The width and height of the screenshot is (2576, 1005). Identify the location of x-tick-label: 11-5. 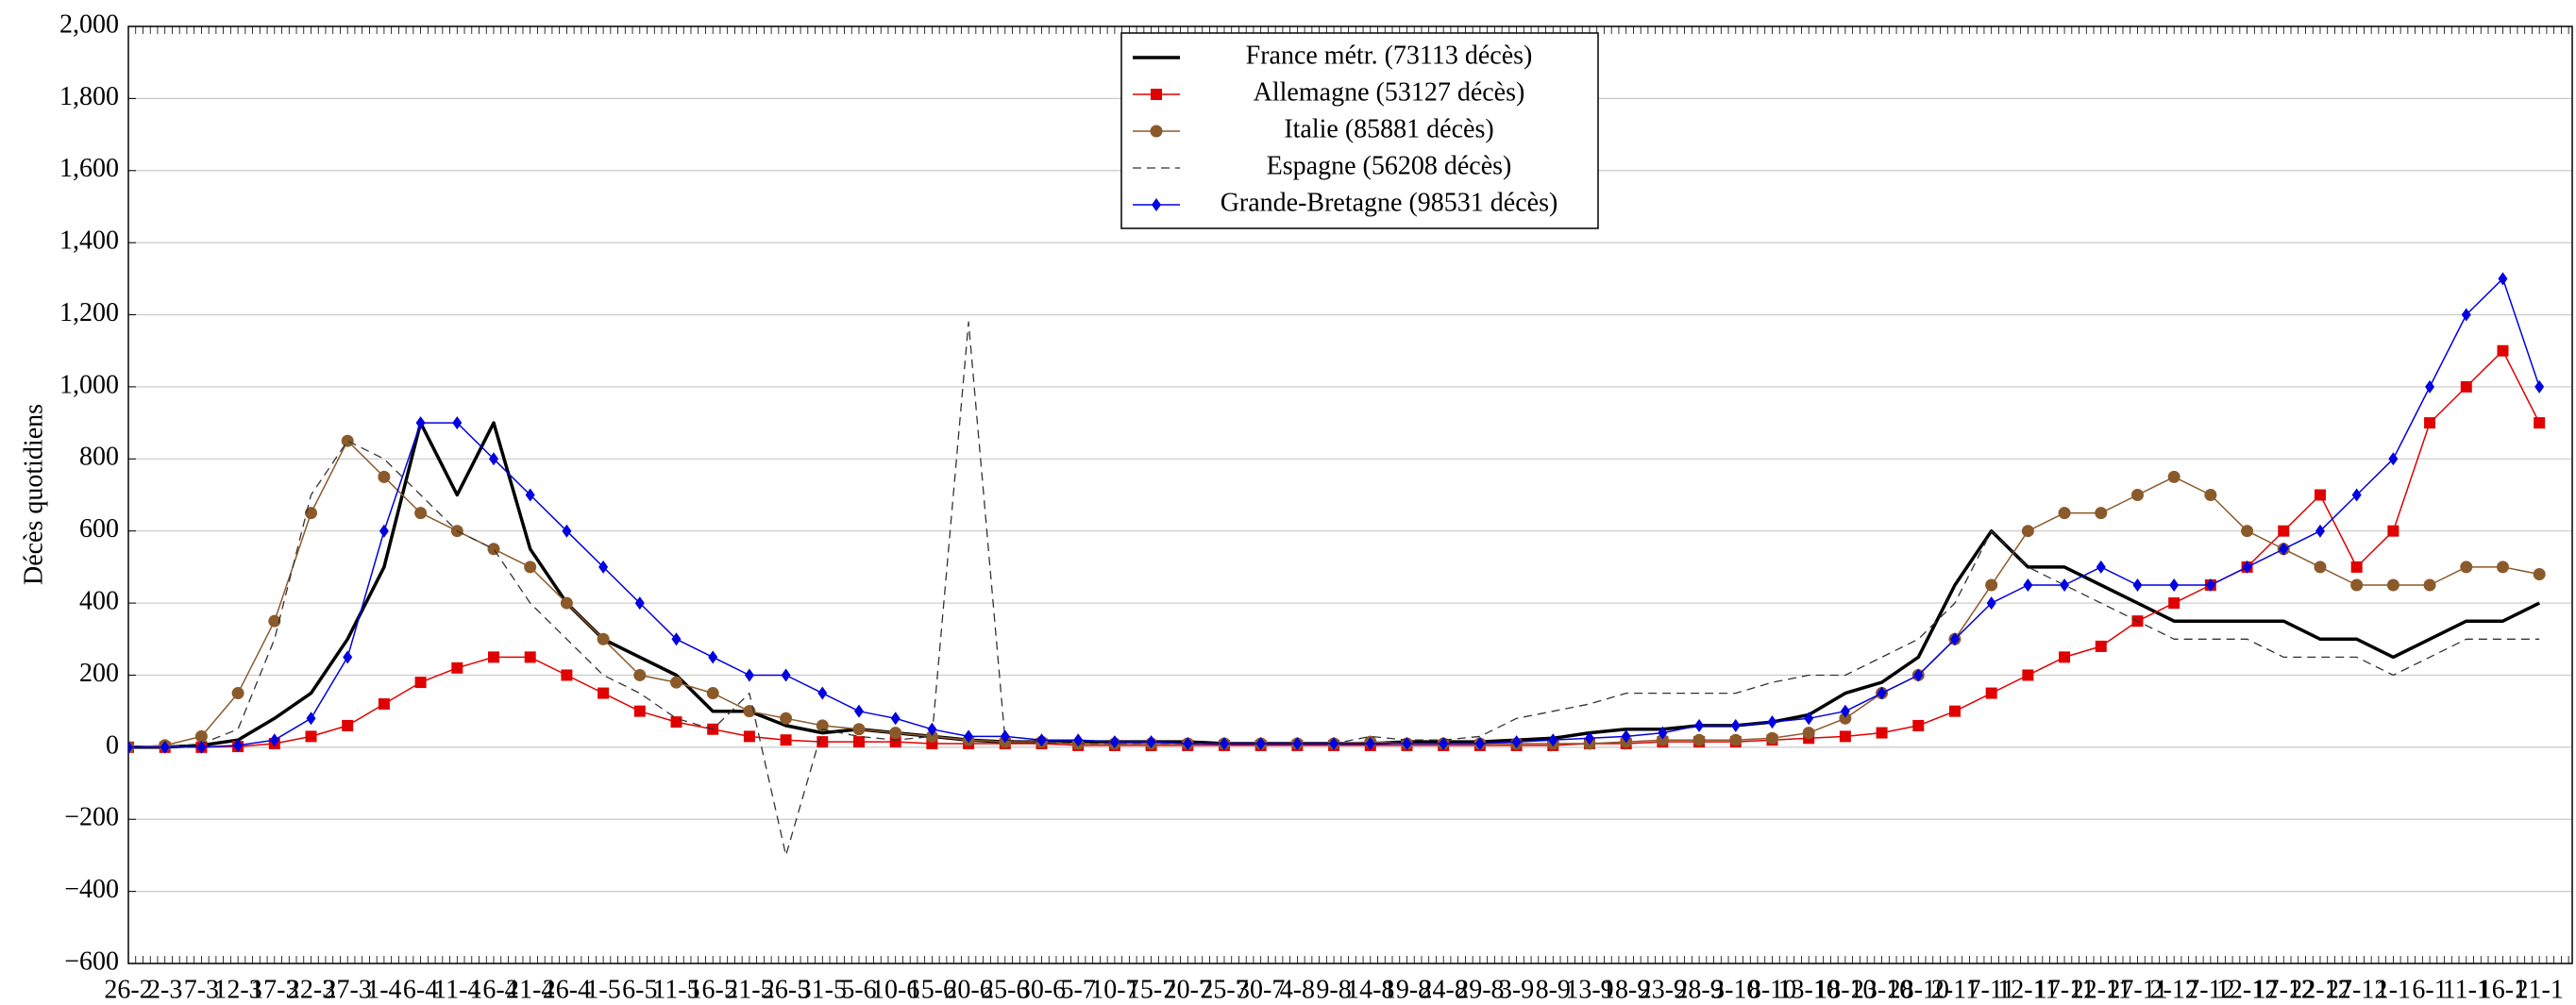
(675, 989).